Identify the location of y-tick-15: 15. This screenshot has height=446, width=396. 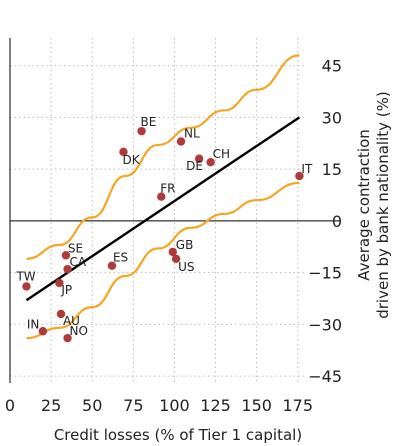
(332, 169).